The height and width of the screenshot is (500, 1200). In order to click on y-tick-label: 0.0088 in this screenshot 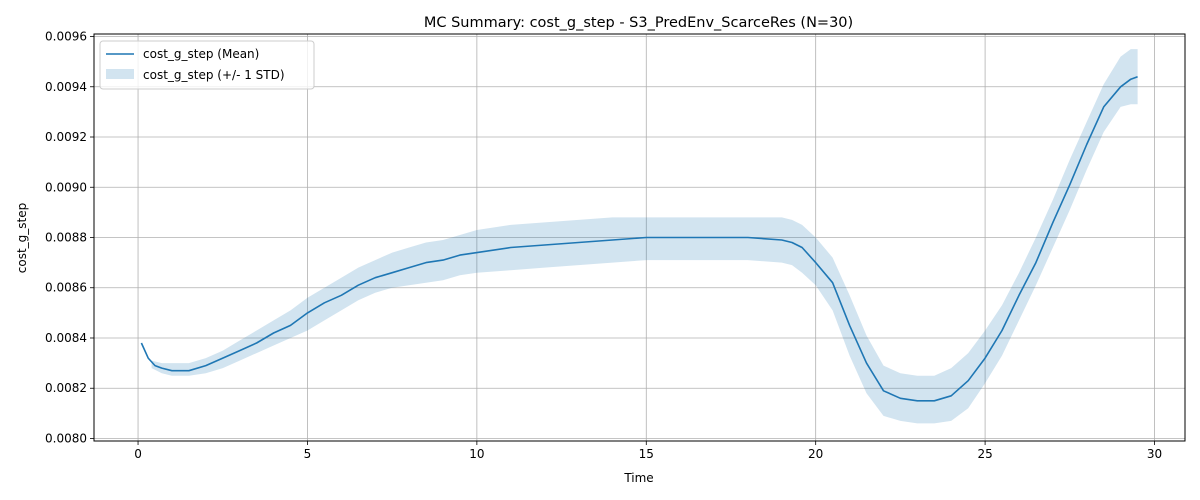, I will do `click(66, 238)`.